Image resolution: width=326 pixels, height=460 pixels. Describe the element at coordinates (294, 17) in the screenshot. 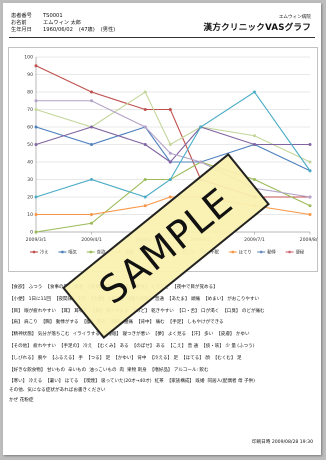

I see `hospital-name: エムウィン病院` at that location.